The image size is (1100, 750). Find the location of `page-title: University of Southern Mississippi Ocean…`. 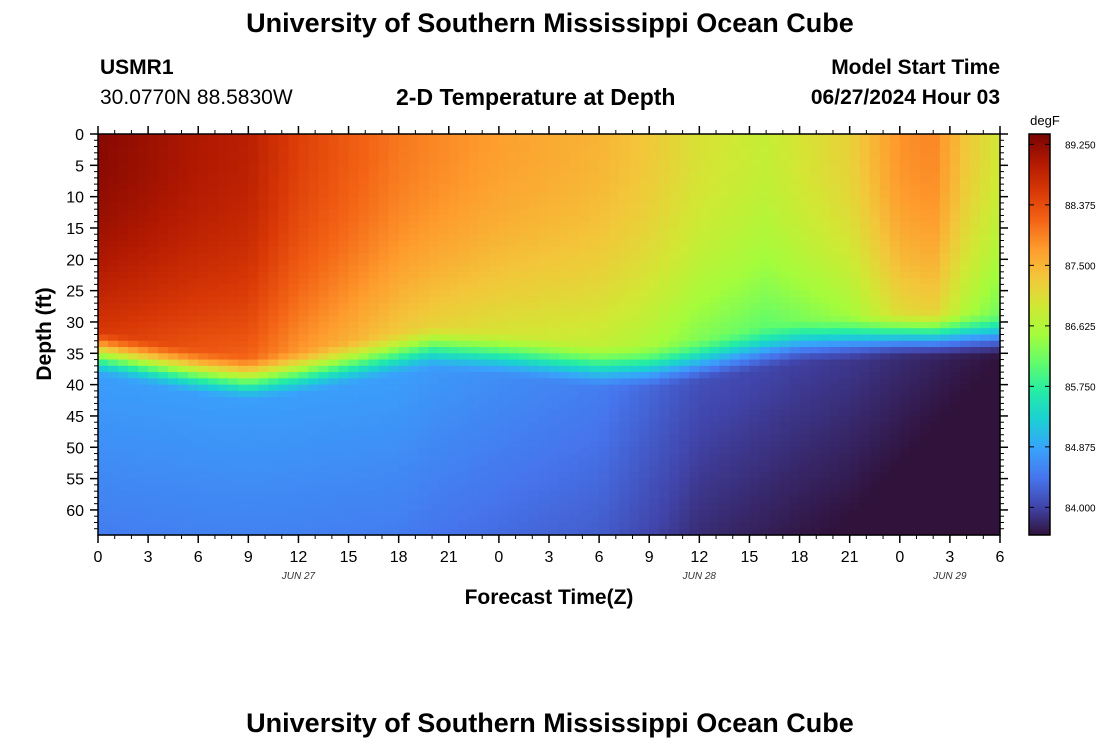

page-title: University of Southern Mississippi Ocean… is located at coordinates (550, 23).